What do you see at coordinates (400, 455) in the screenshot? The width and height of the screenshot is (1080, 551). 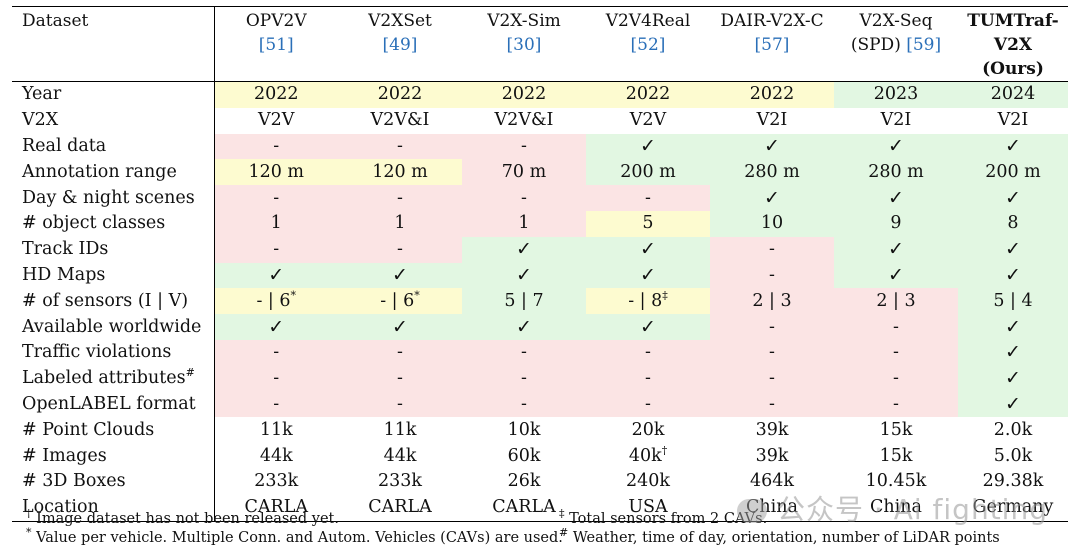 I see `cell-value: 44k` at bounding box center [400, 455].